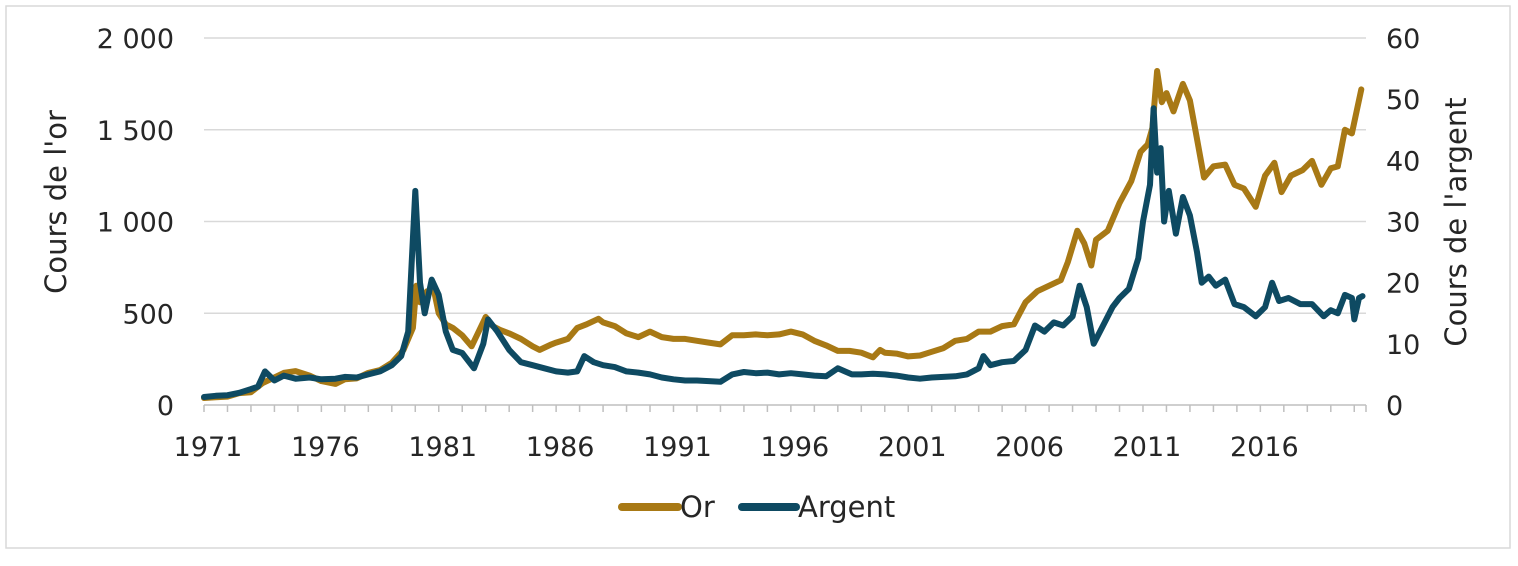  Describe the element at coordinates (795, 447) in the screenshot. I see `x-tick-label: 1996` at that location.